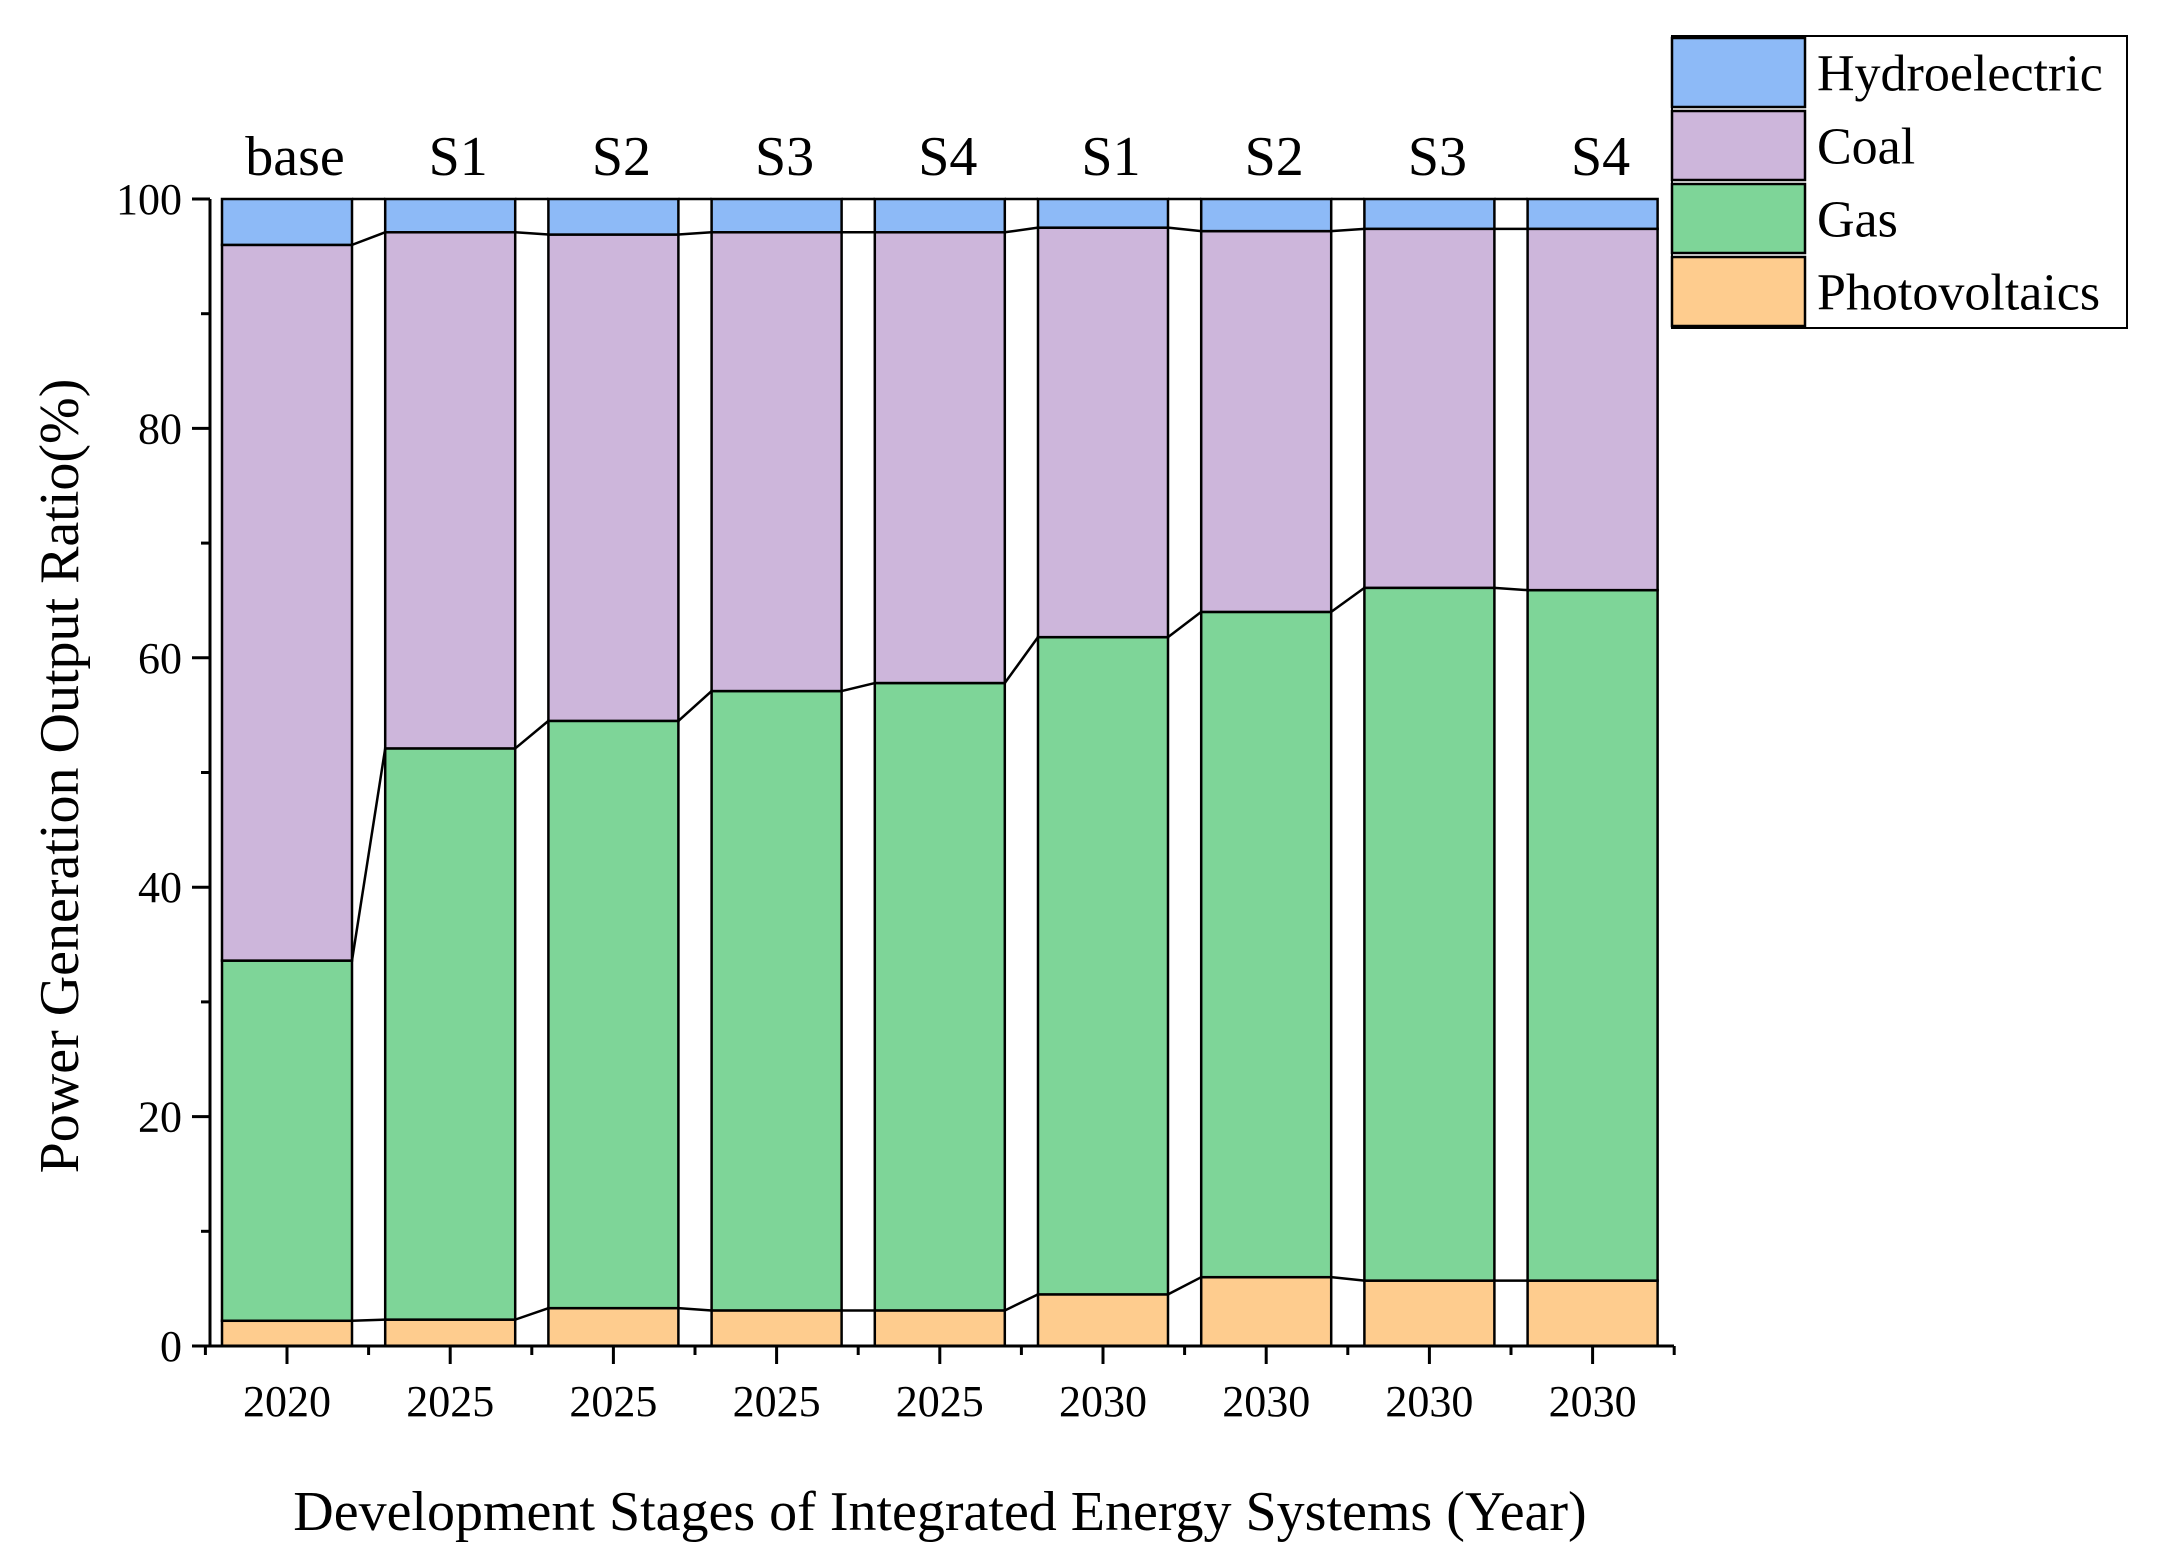 Image resolution: width=2160 pixels, height=1568 pixels. What do you see at coordinates (1738, 218) in the screenshot?
I see `legend-swatch-gas` at bounding box center [1738, 218].